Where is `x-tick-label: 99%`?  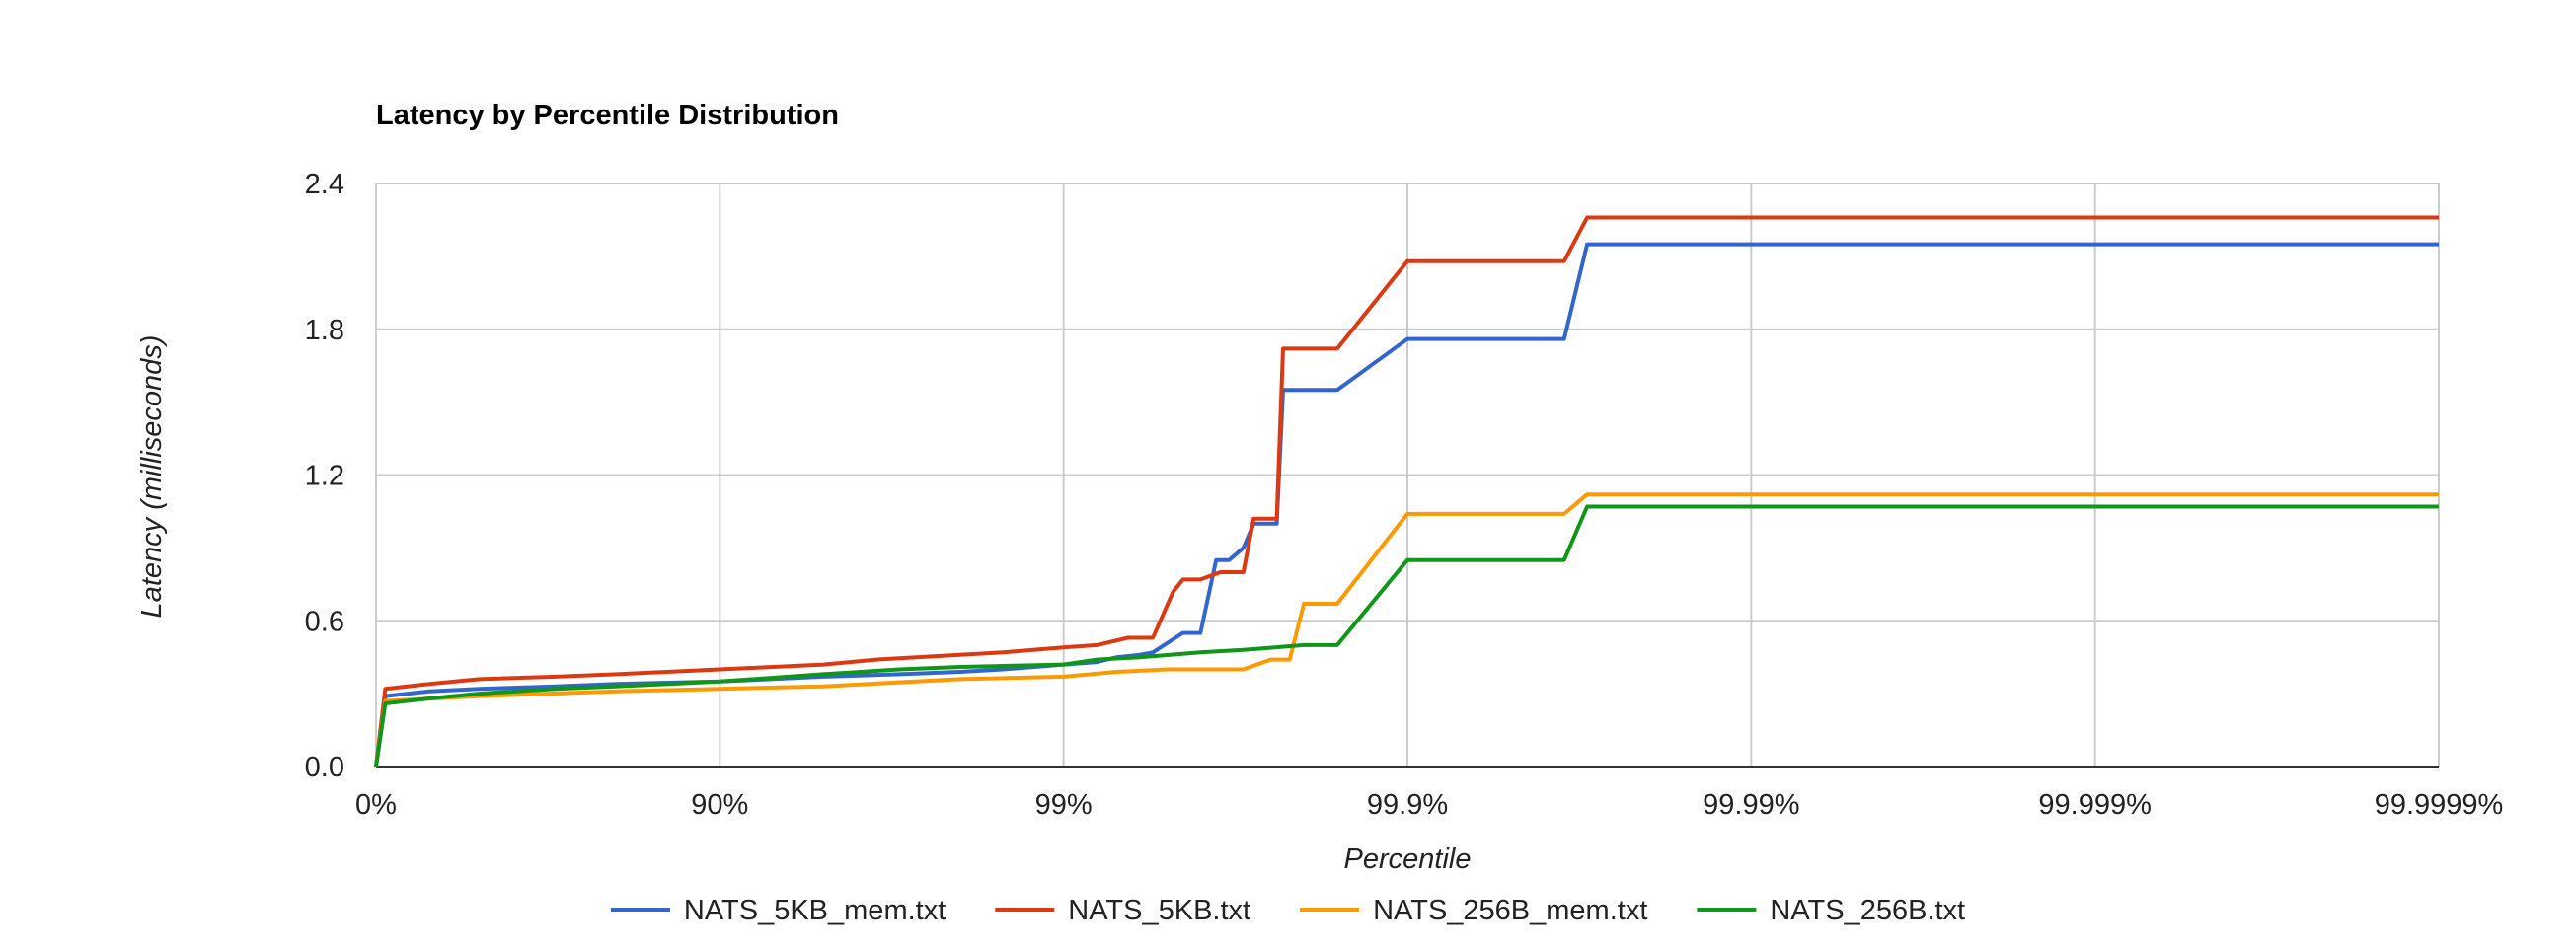
x-tick-label: 99% is located at coordinates (1064, 805).